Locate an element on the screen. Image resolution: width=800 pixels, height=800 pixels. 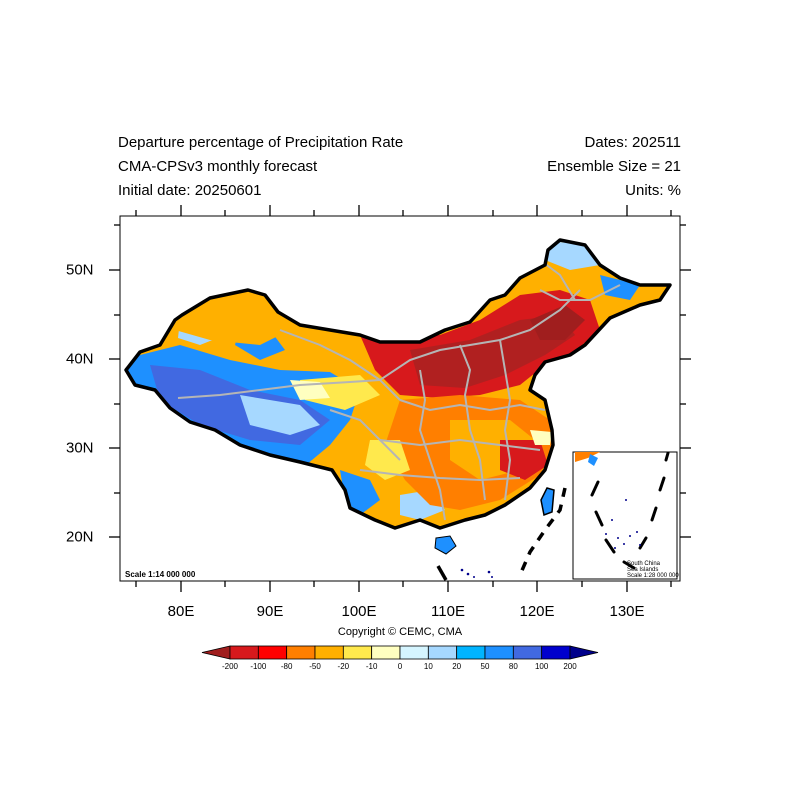
colorbar-arrow-right is located at coordinates (584, 652).